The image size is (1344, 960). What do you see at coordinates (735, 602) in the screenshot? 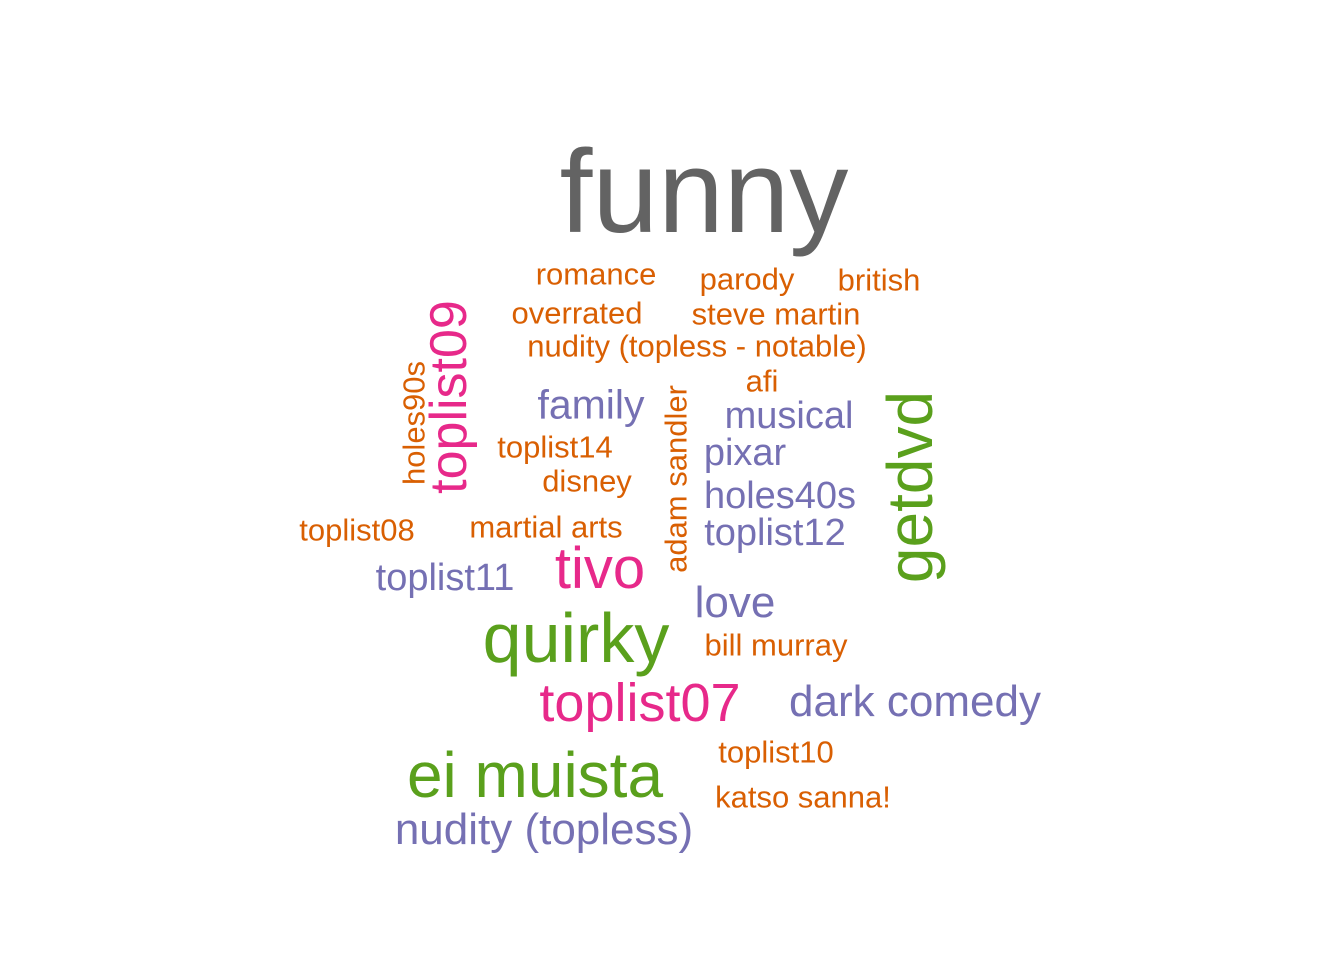
I see `word-love: love` at bounding box center [735, 602].